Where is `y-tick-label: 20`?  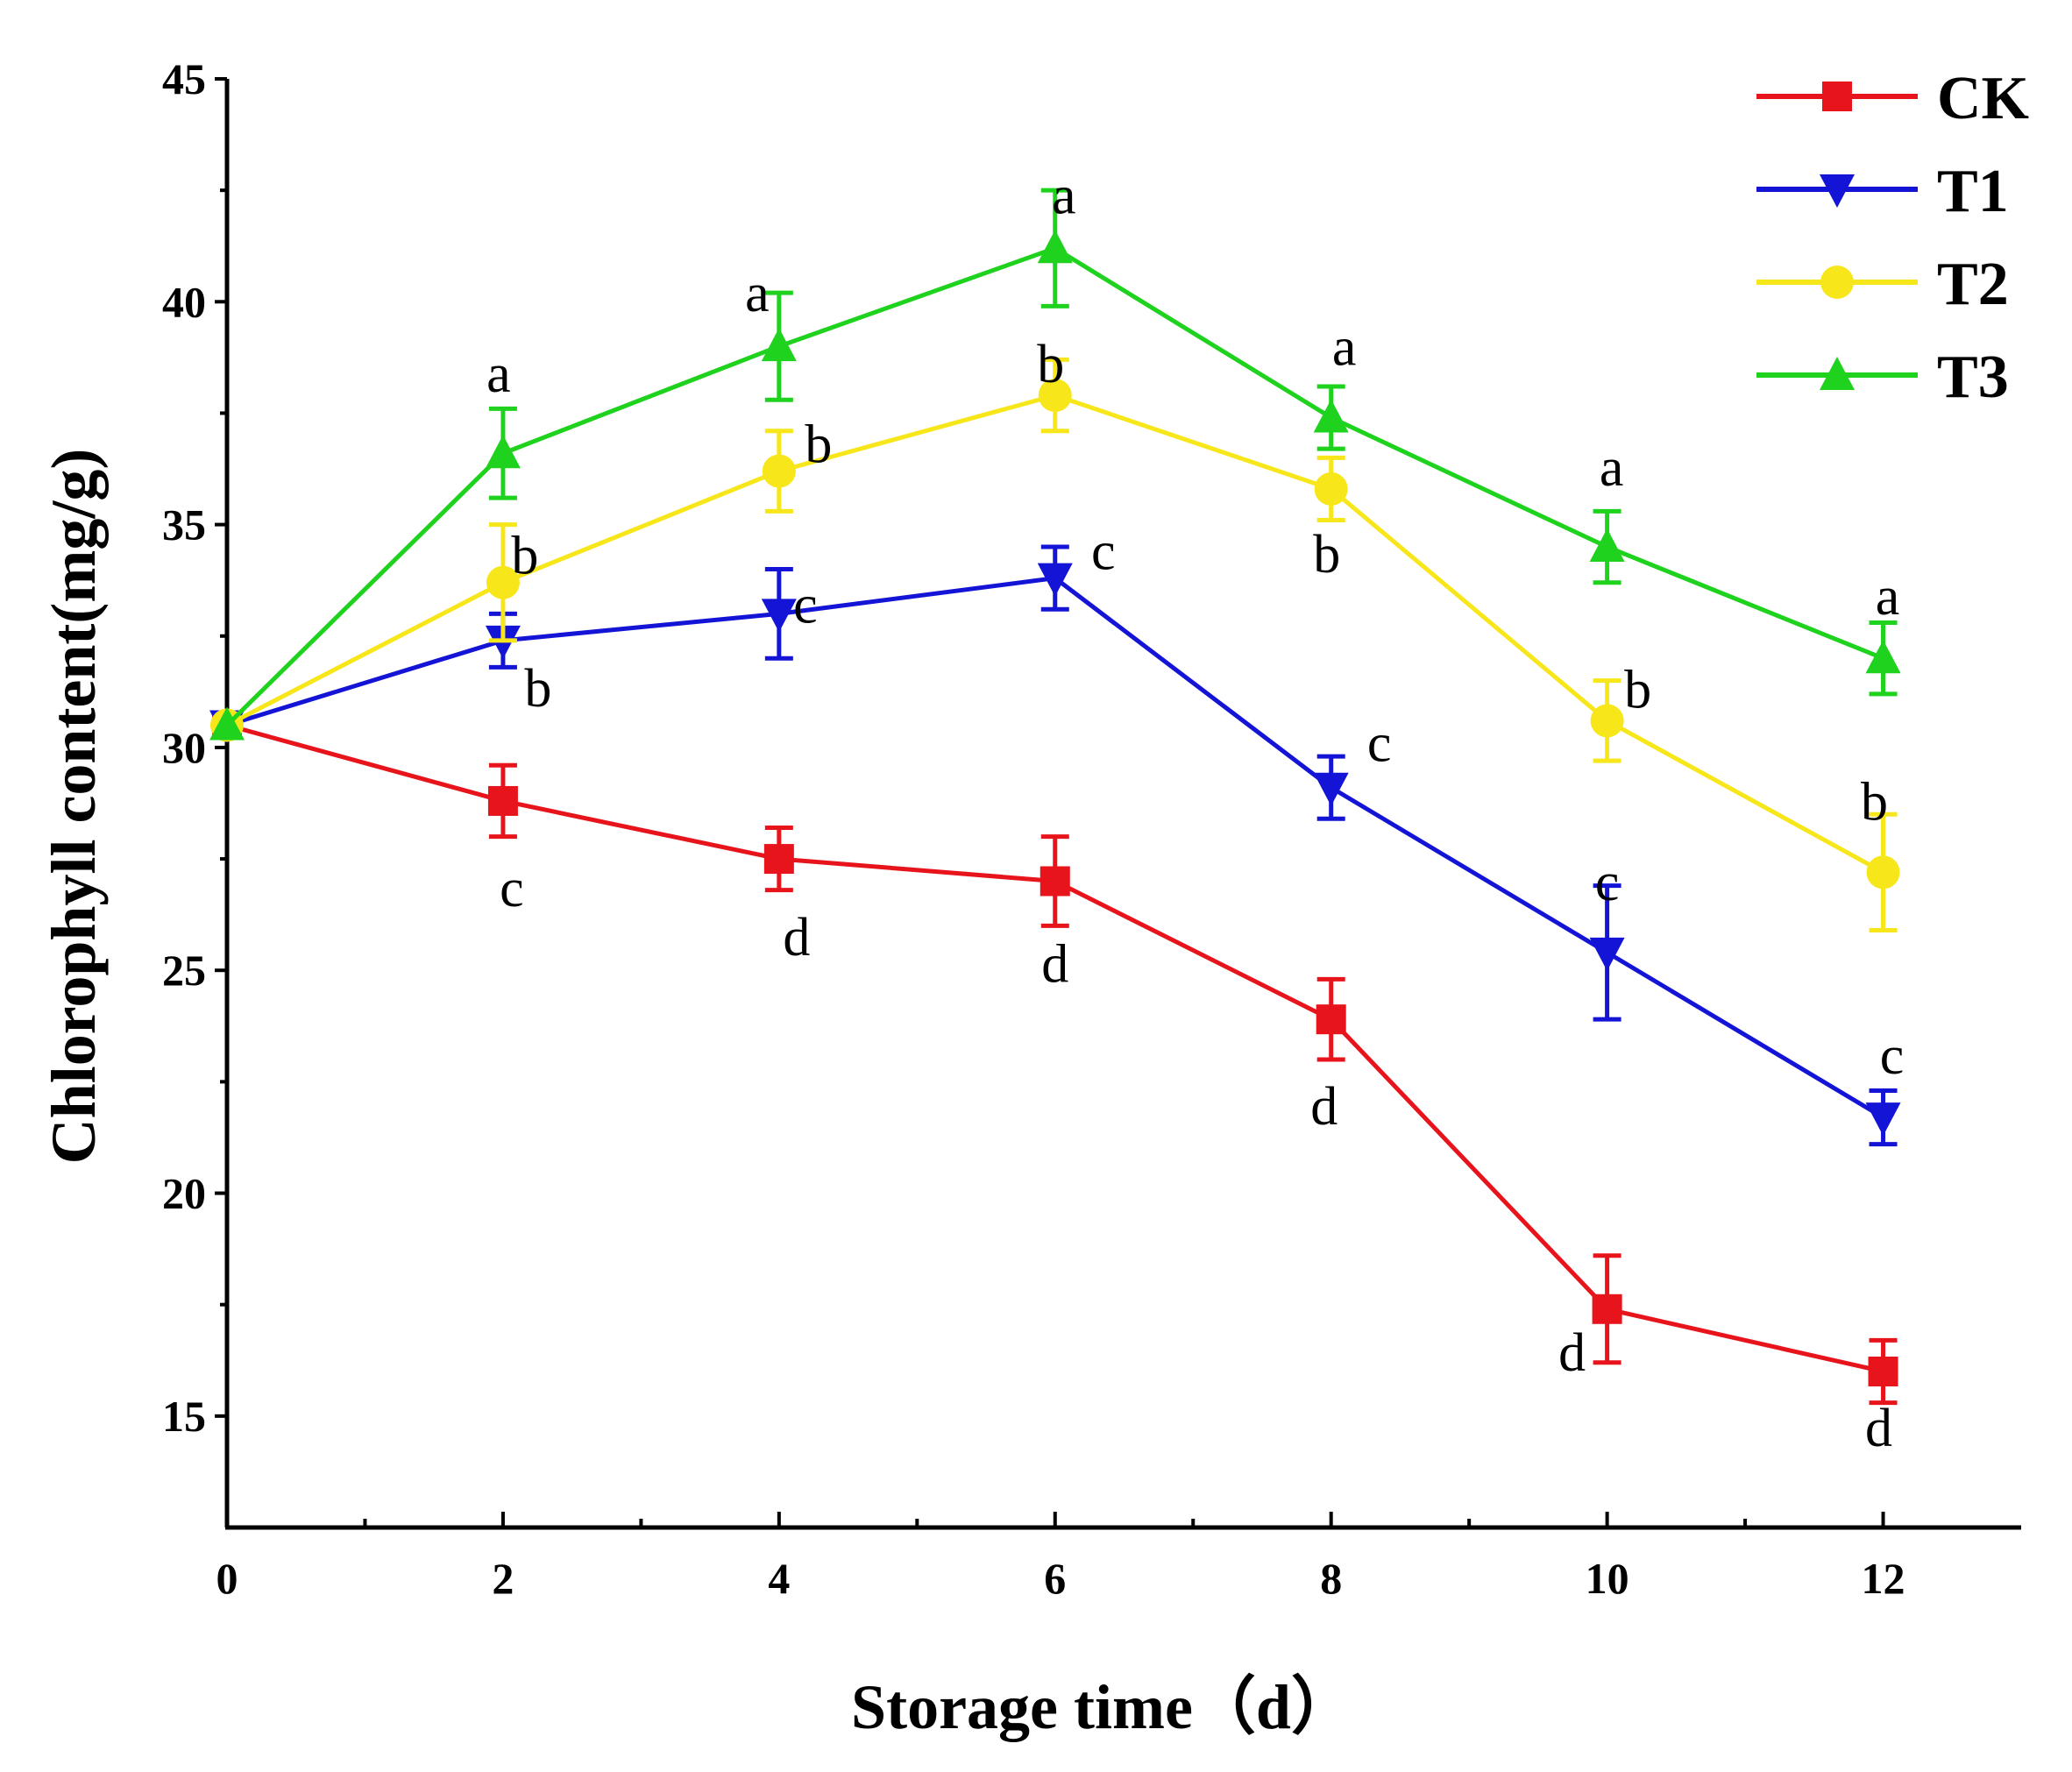
y-tick-label: 20 is located at coordinates (184, 1193).